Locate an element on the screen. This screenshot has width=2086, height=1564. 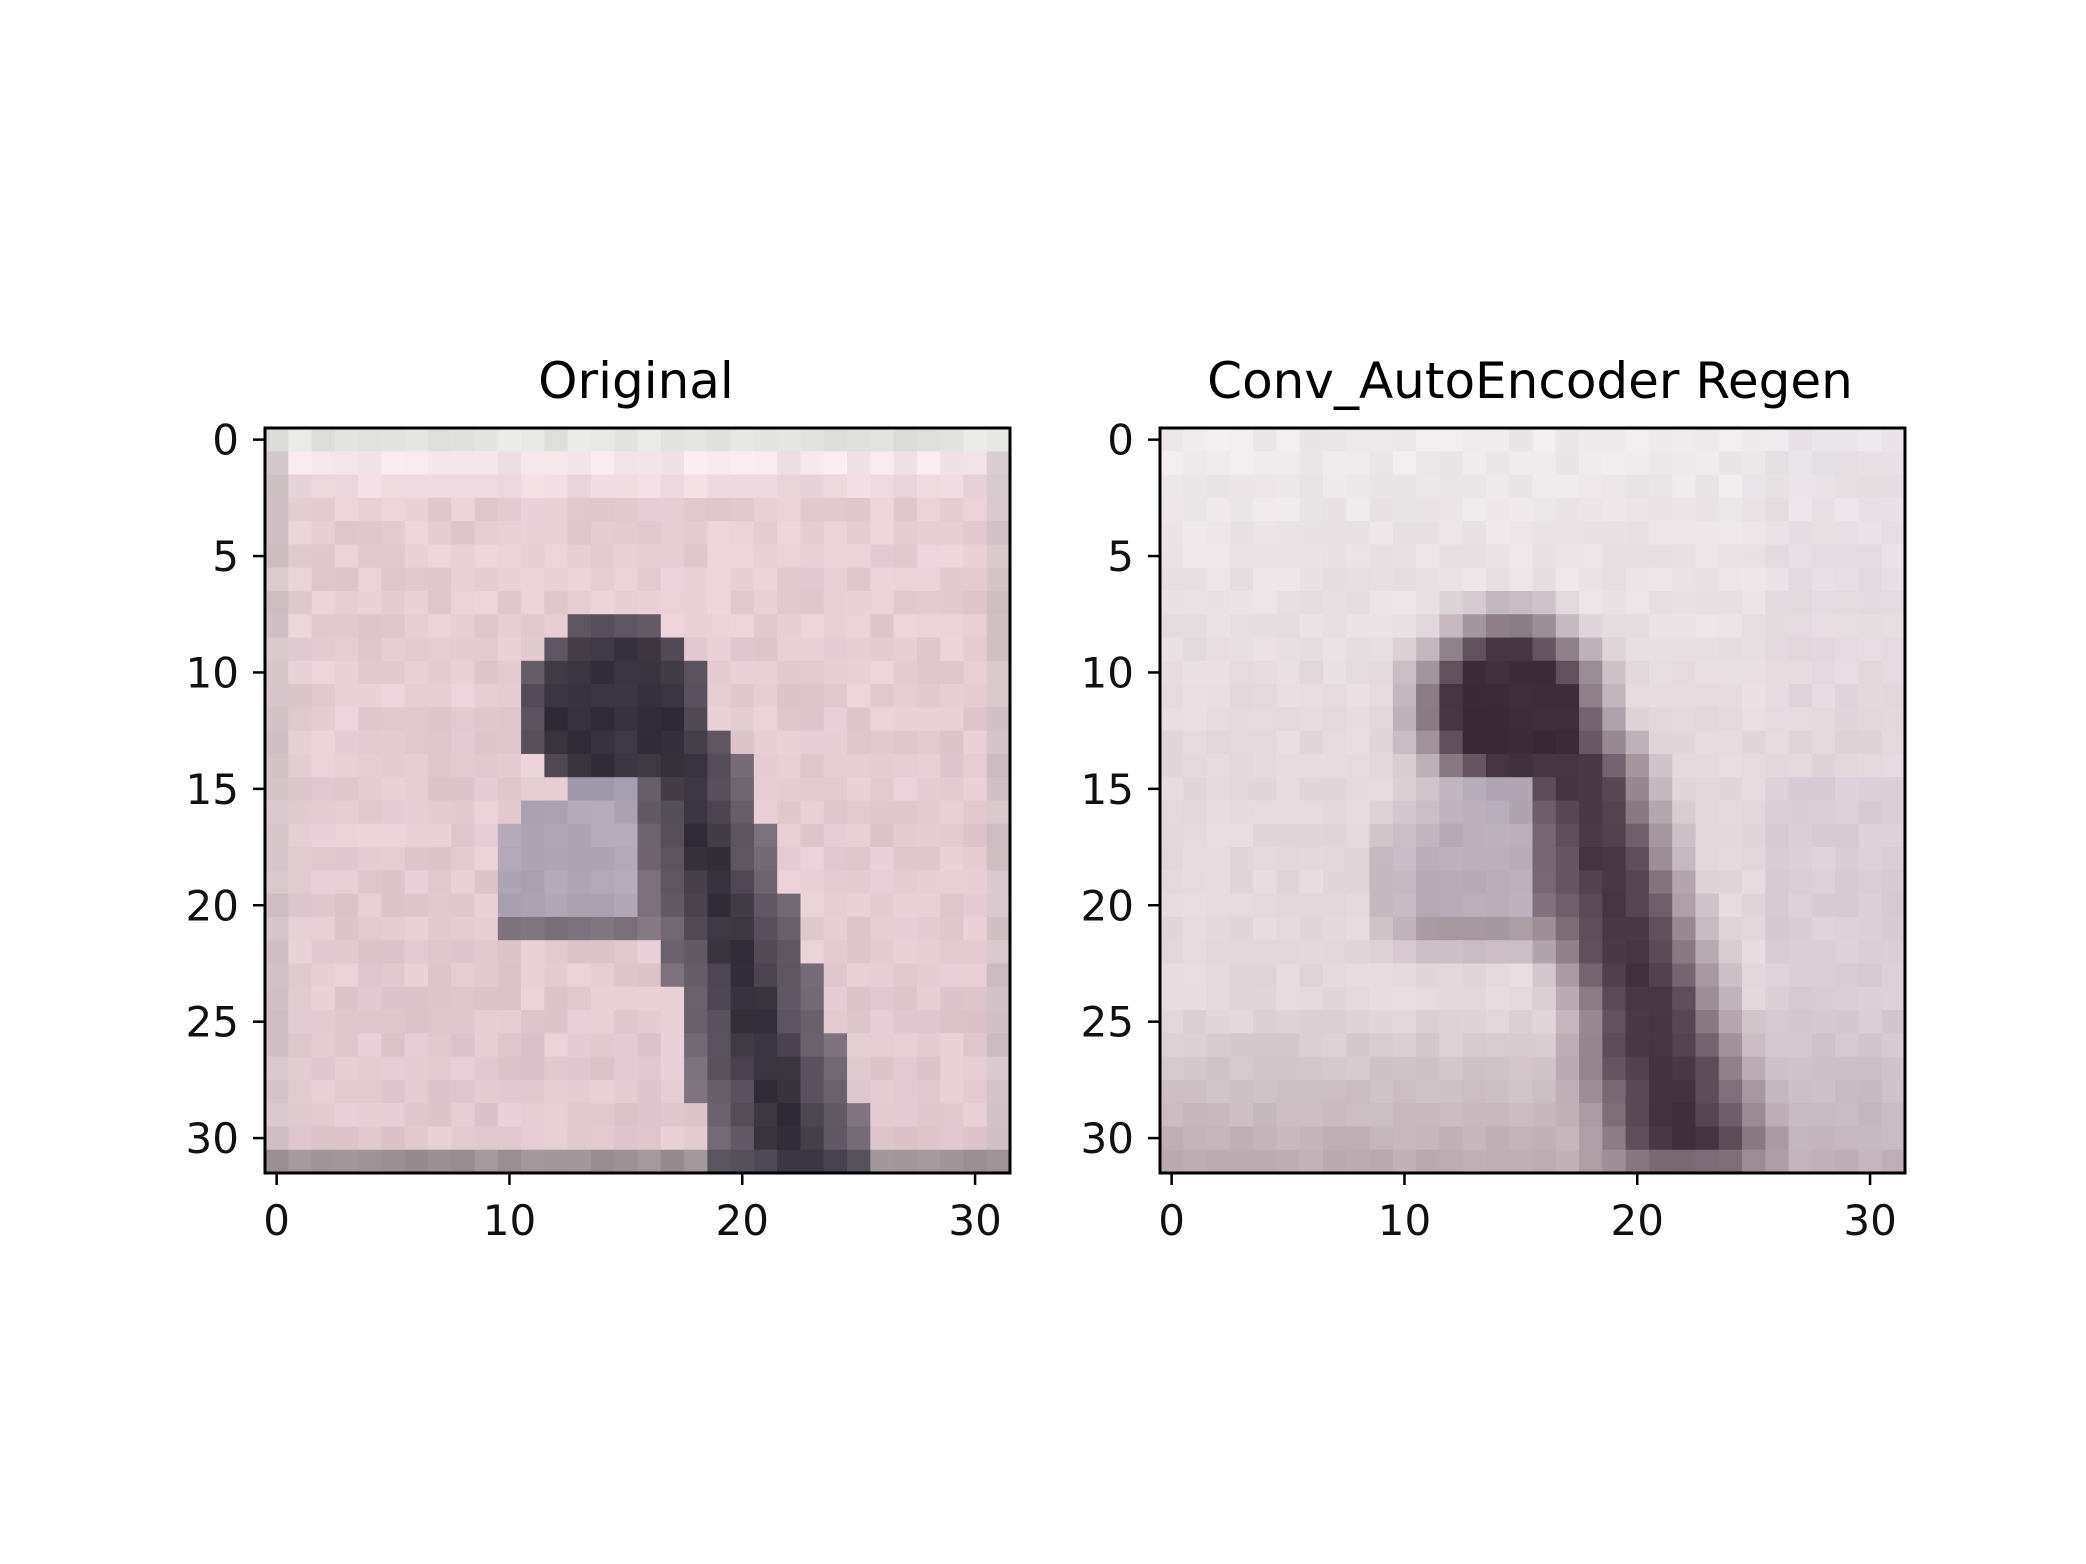
panel-title-original: Original is located at coordinates (636, 381).